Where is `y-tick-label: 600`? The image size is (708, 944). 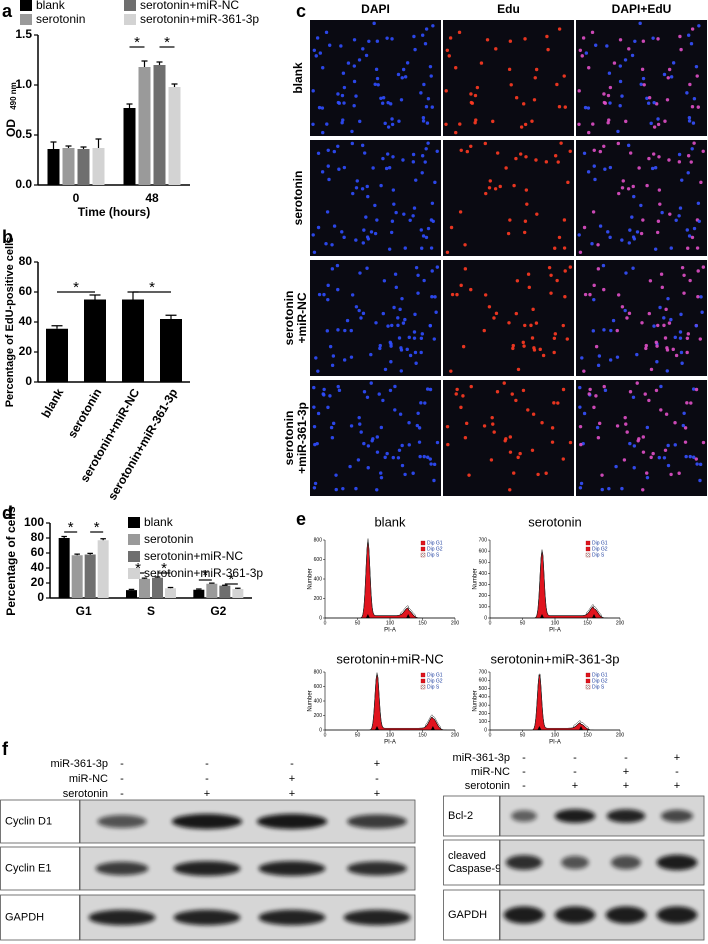
y-tick-label: 600 is located at coordinates (483, 681).